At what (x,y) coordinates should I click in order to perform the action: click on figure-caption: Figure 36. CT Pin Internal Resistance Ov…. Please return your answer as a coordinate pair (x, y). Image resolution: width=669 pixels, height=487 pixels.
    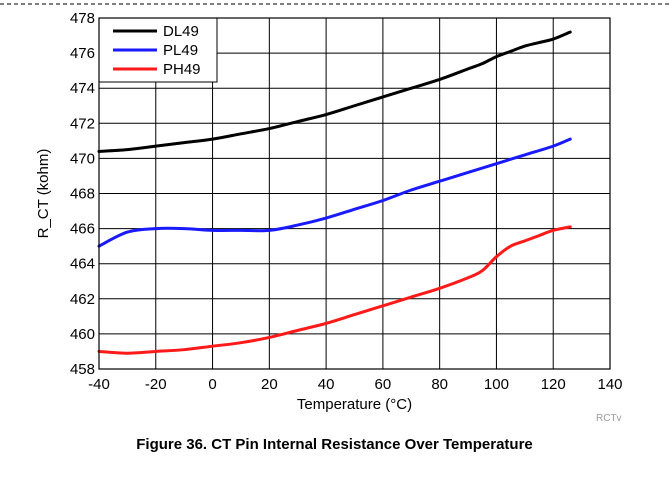
    Looking at the image, I should click on (334, 444).